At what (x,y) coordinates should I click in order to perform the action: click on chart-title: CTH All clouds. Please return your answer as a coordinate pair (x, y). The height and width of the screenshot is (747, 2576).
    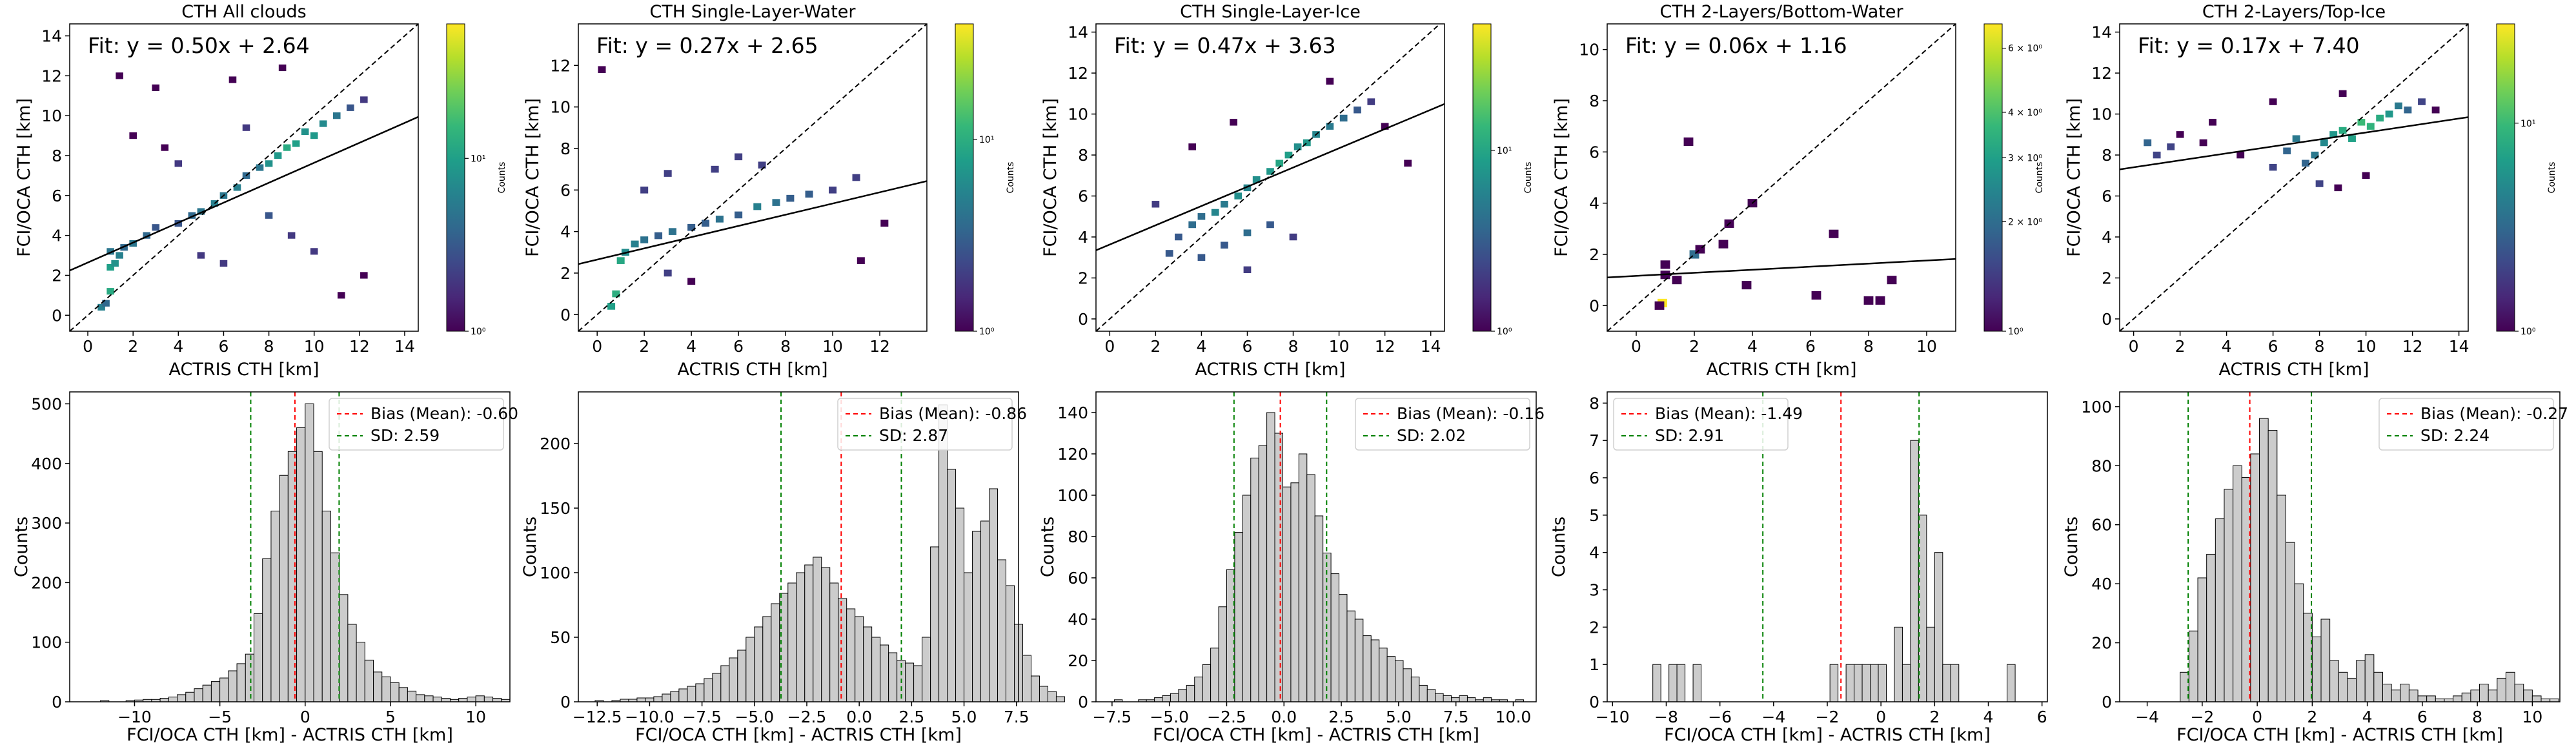
    Looking at the image, I should click on (243, 12).